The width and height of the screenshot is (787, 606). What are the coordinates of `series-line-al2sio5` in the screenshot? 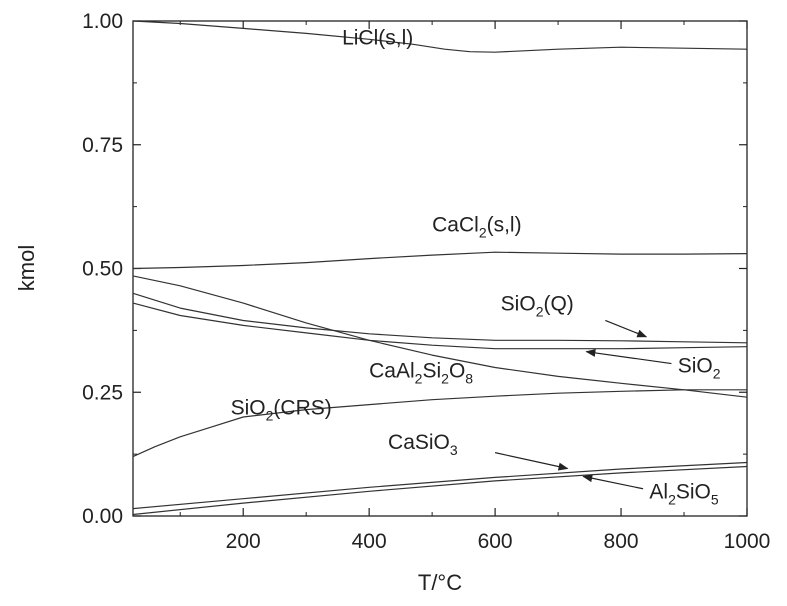 It's located at (440, 490).